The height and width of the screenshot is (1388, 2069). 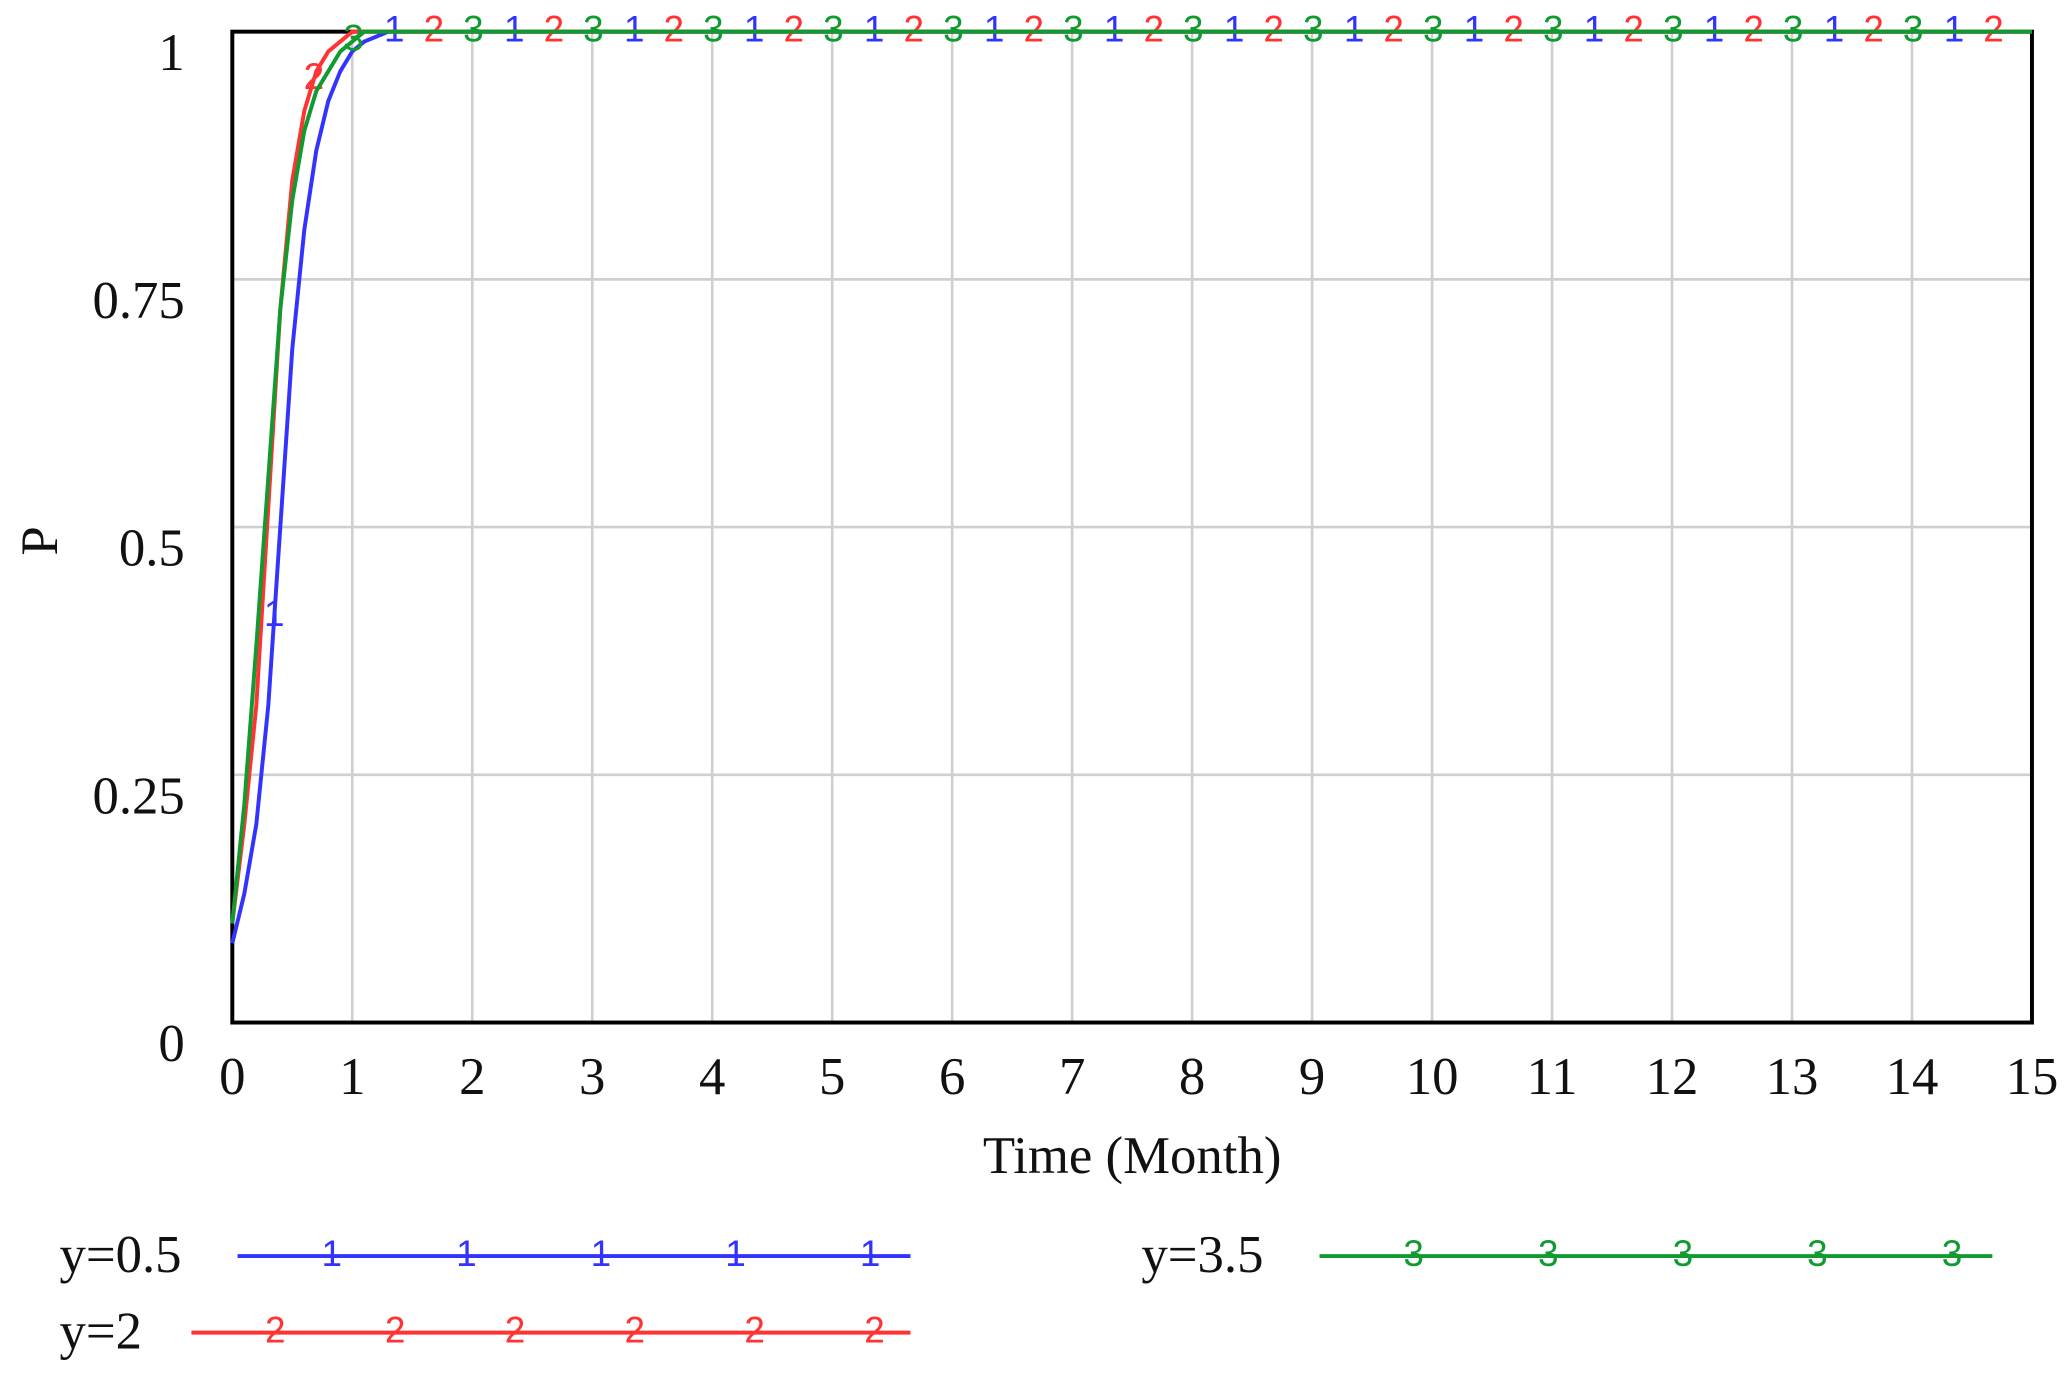 I want to click on y-tick-label: 0.25, so click(x=138, y=796).